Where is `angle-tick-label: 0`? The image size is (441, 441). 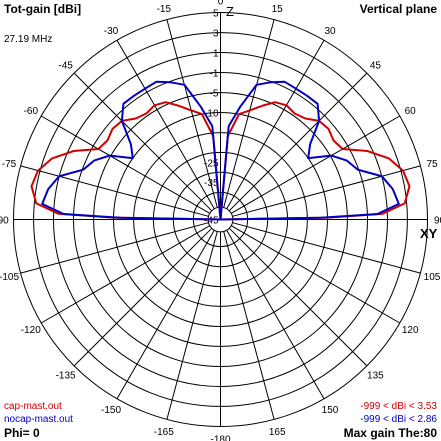
angle-tick-label: 0 is located at coordinates (221, 4).